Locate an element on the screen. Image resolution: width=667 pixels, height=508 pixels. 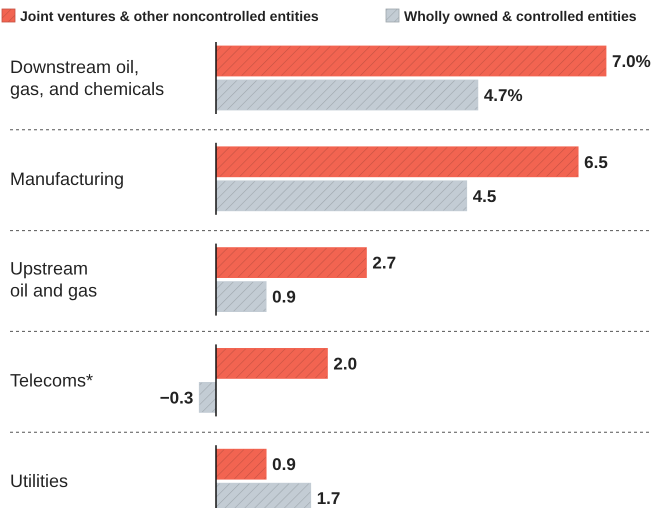
data-label: 4.7% is located at coordinates (503, 95).